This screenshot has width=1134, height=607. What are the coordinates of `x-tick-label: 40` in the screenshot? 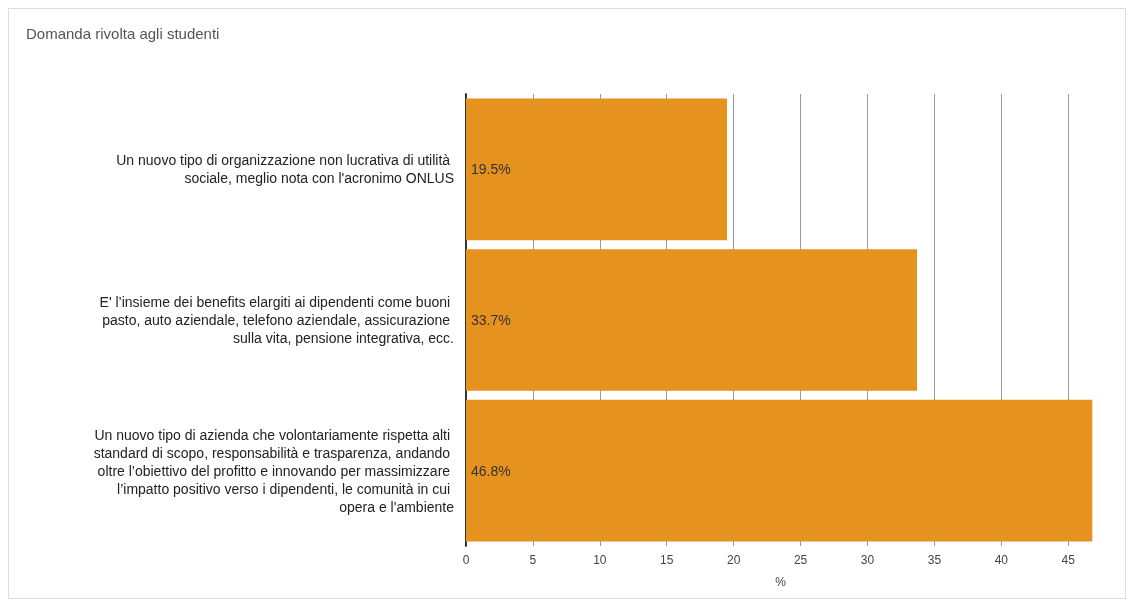 It's located at (1001, 560).